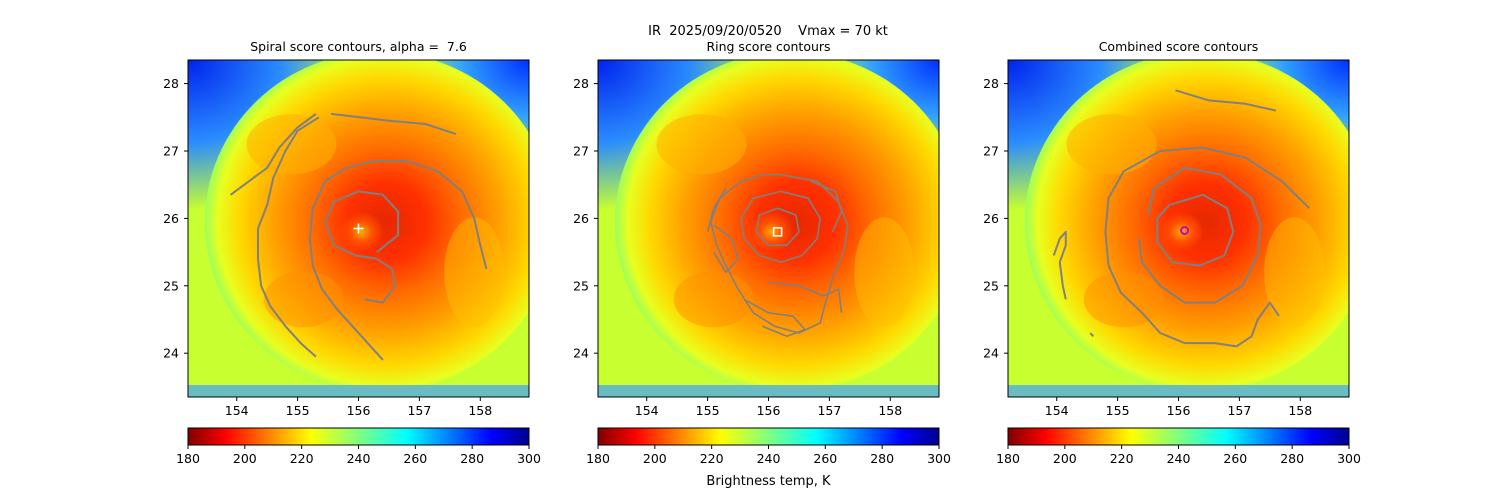 This screenshot has width=1500, height=500. What do you see at coordinates (1179, 46) in the screenshot?
I see `panel-title: Combined score contours` at bounding box center [1179, 46].